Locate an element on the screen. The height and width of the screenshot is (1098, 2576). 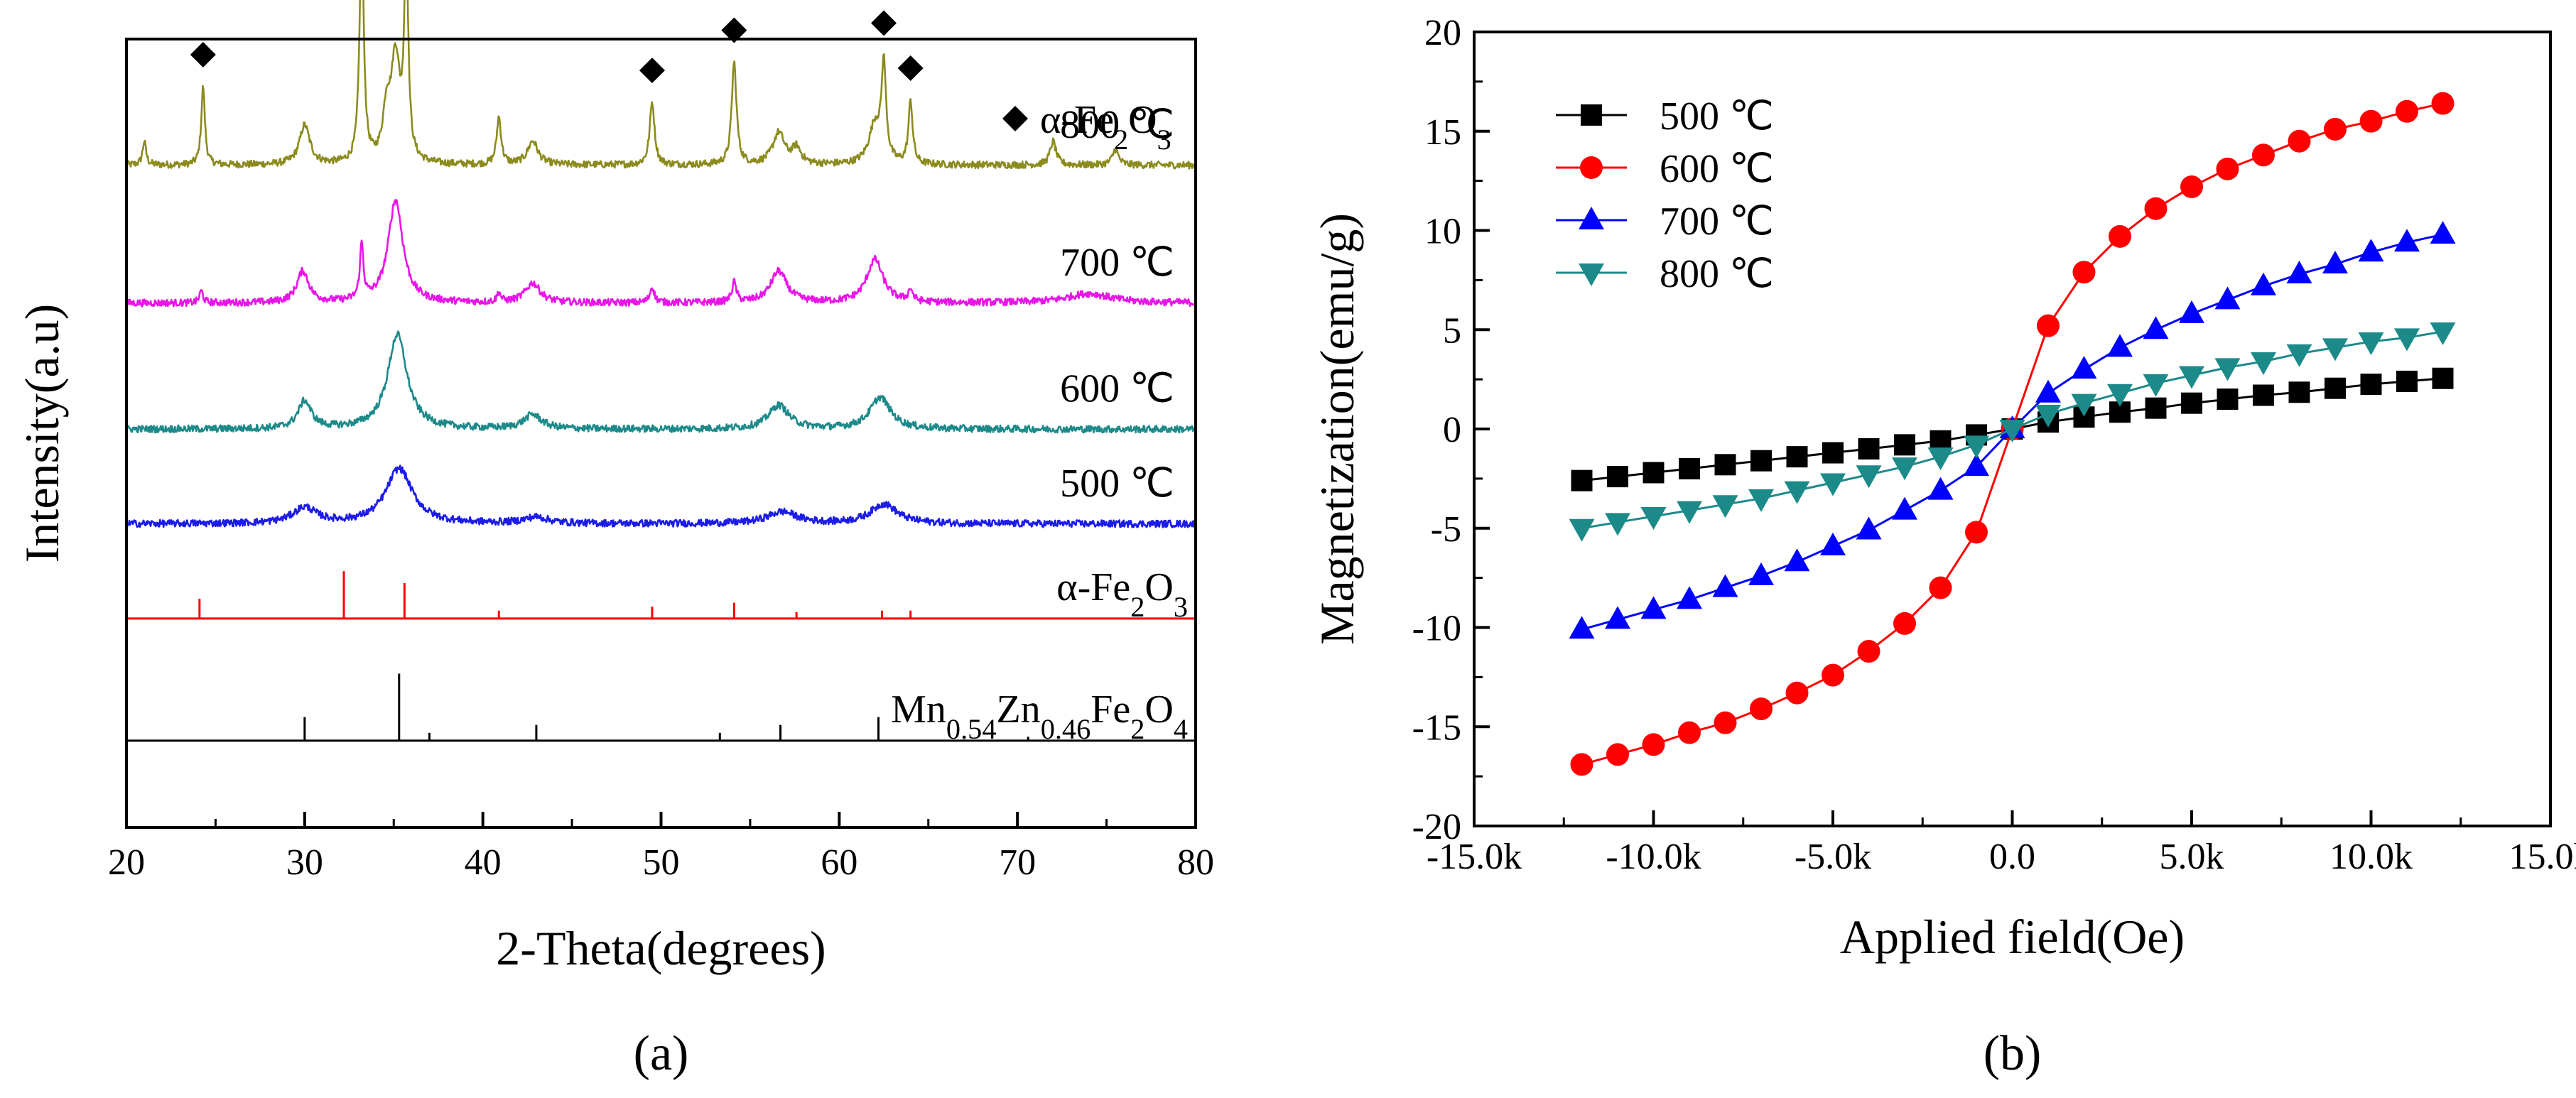
panel-b-y-tick-label: -5 is located at coordinates (1446, 529).